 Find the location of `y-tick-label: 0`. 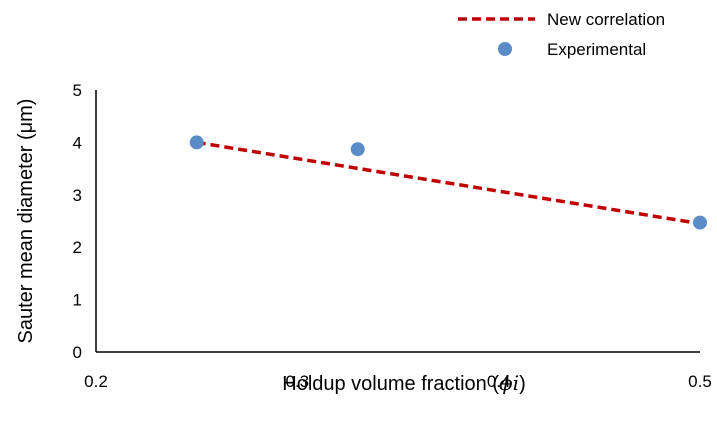

y-tick-label: 0 is located at coordinates (77, 352).